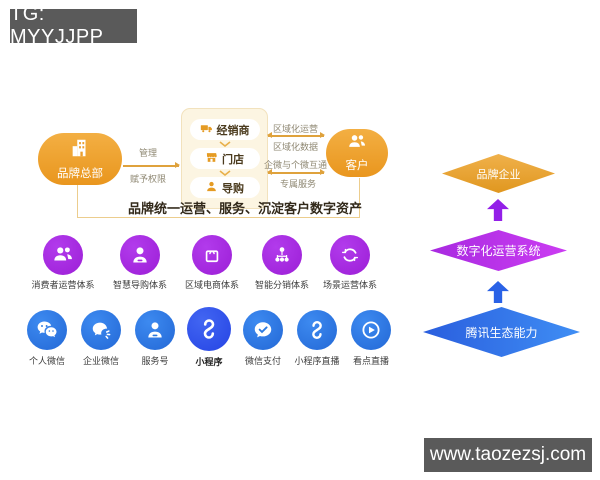 The width and height of the screenshot is (600, 480). Describe the element at coordinates (218, 217) in the screenshot. I see `bracket-line-bottom` at that location.